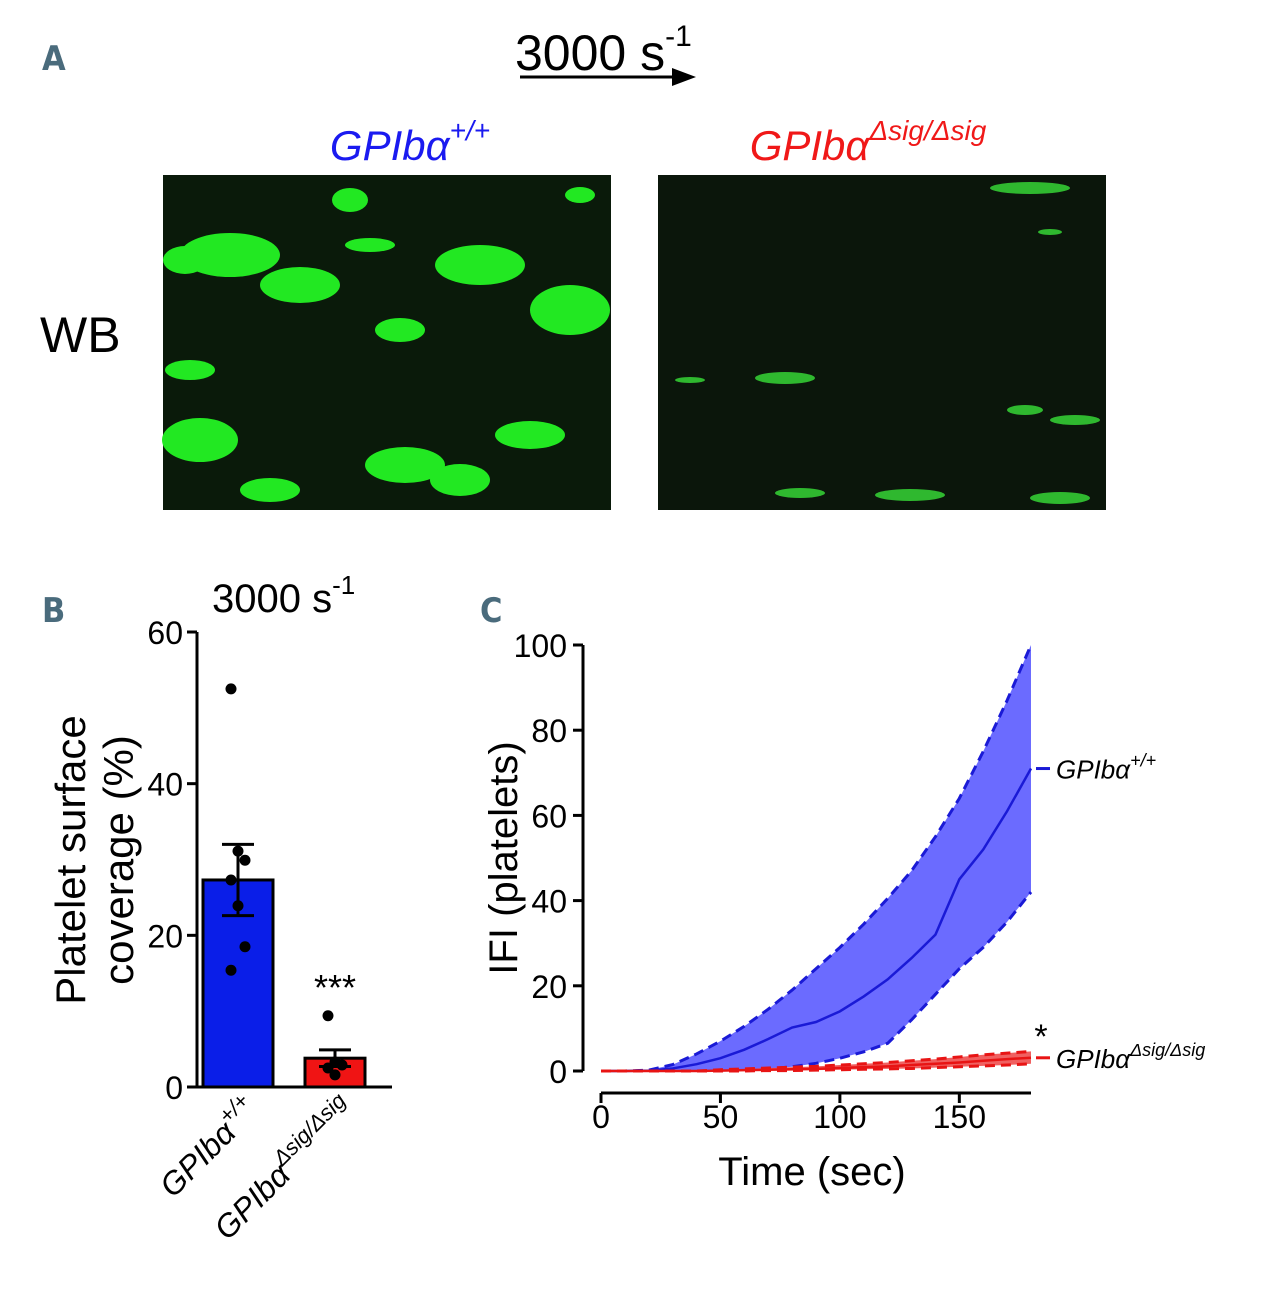 The image size is (1270, 1299). Describe the element at coordinates (927, 130) in the screenshot. I see `title-sup: Δsig/Δsig` at that location.